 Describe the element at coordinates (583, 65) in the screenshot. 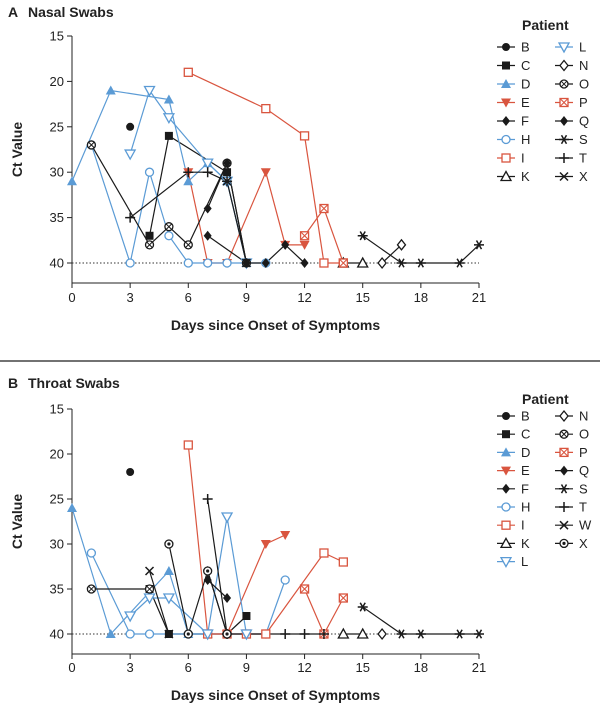

I see `legend-label: N` at that location.